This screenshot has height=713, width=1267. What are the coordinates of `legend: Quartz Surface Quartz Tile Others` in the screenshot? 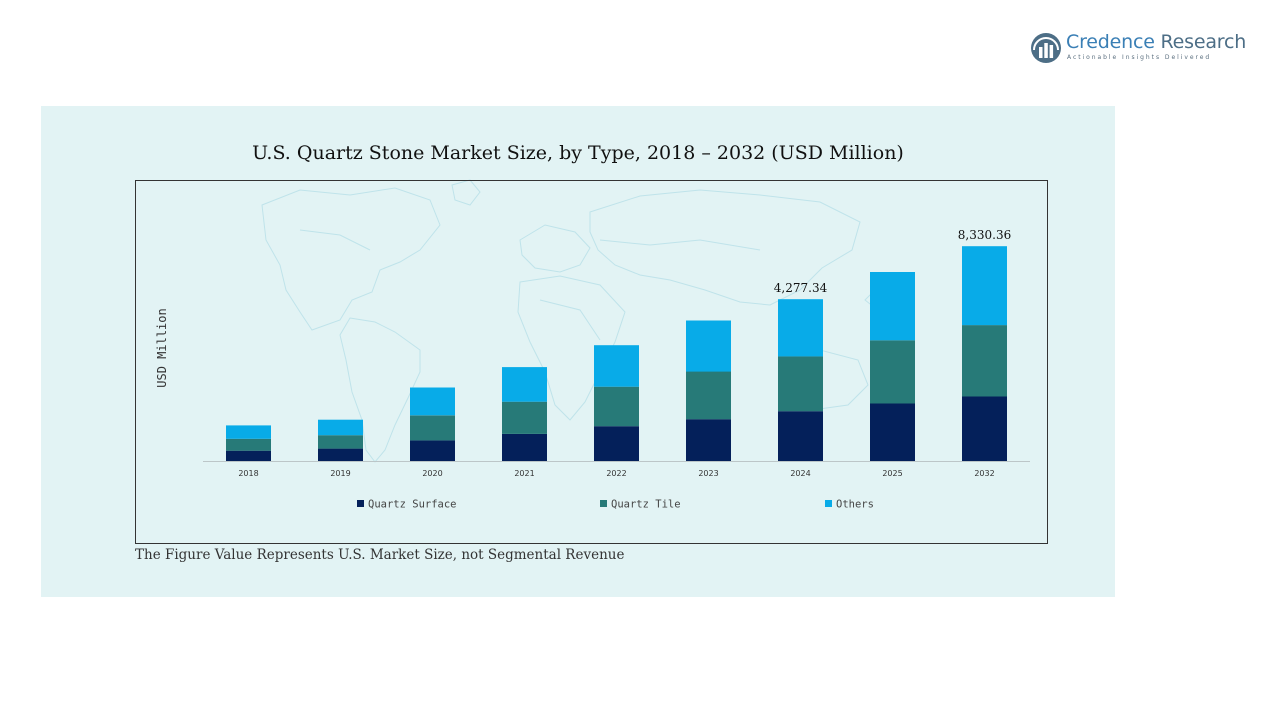 It's located at (615, 505).